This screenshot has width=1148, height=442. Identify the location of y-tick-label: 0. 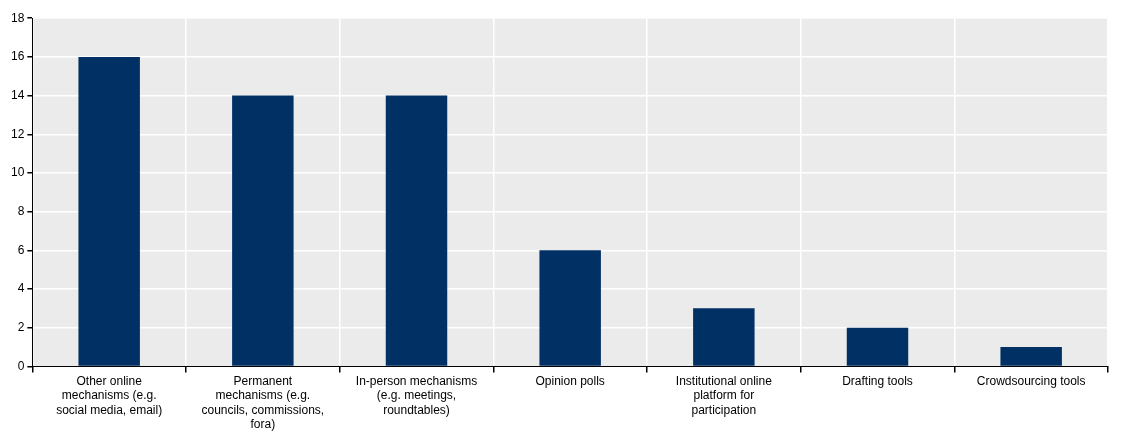
(21, 365).